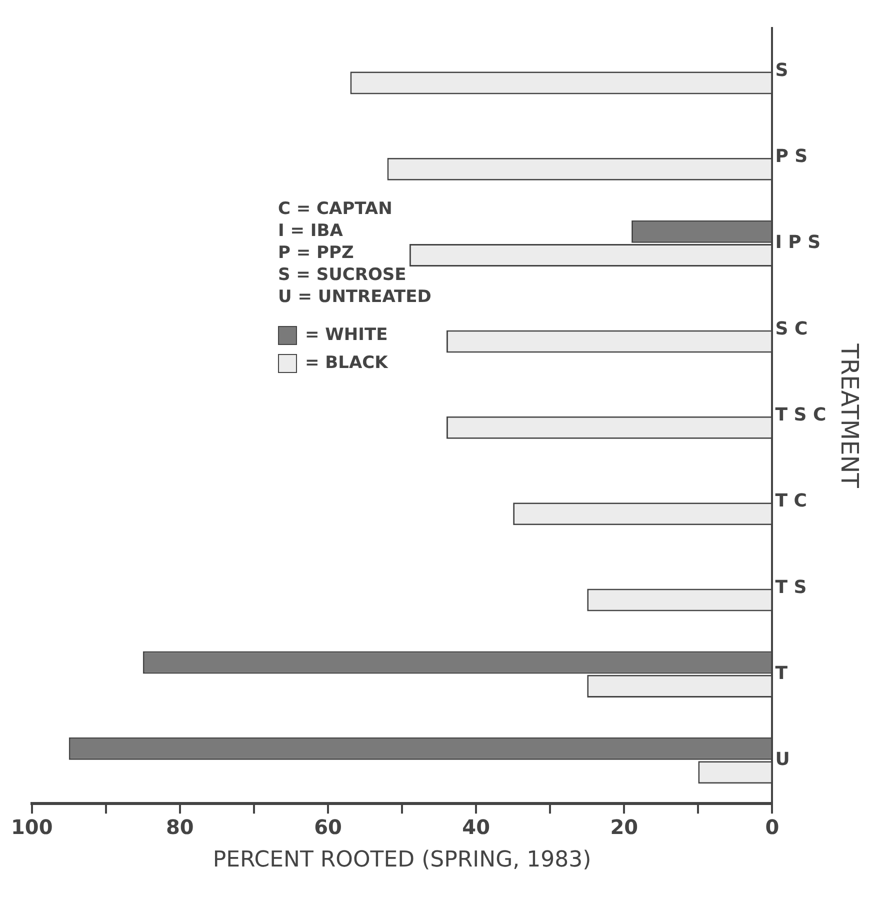 This screenshot has height=902, width=884. I want to click on y-tick-label: S C, so click(791, 329).